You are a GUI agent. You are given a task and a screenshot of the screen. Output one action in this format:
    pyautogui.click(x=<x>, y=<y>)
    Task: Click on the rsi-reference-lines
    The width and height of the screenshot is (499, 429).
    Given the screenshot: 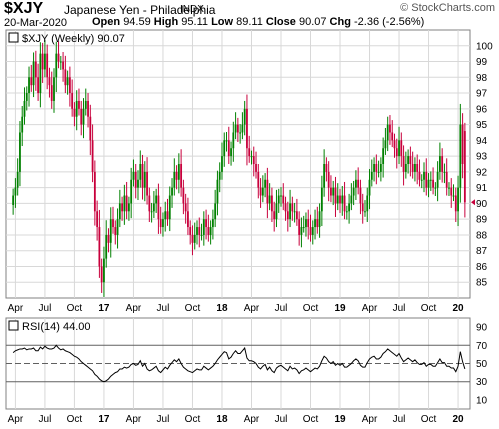 What is the action you would take?
    pyautogui.click(x=238, y=363)
    